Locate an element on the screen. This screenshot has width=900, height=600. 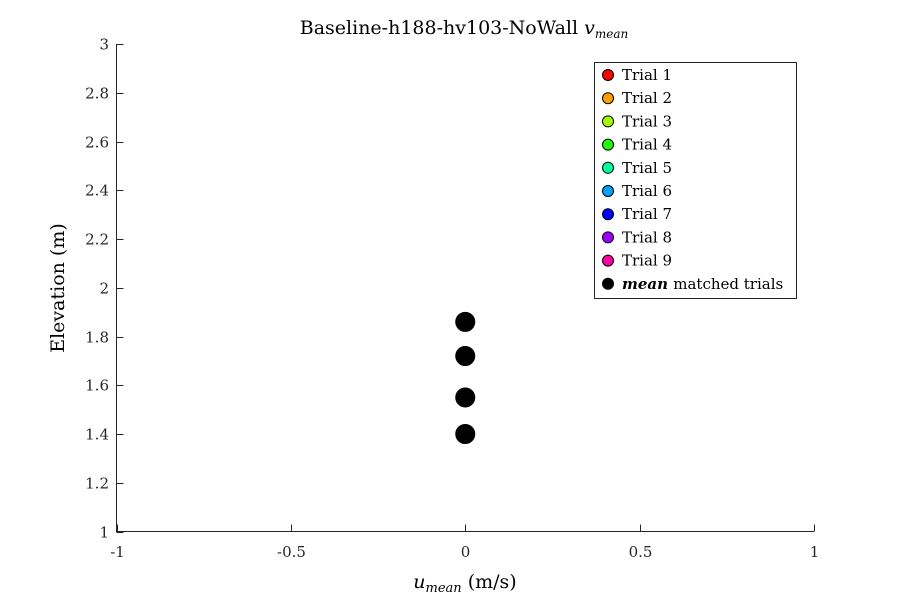
legend-label: Trial 5 is located at coordinates (647, 168).